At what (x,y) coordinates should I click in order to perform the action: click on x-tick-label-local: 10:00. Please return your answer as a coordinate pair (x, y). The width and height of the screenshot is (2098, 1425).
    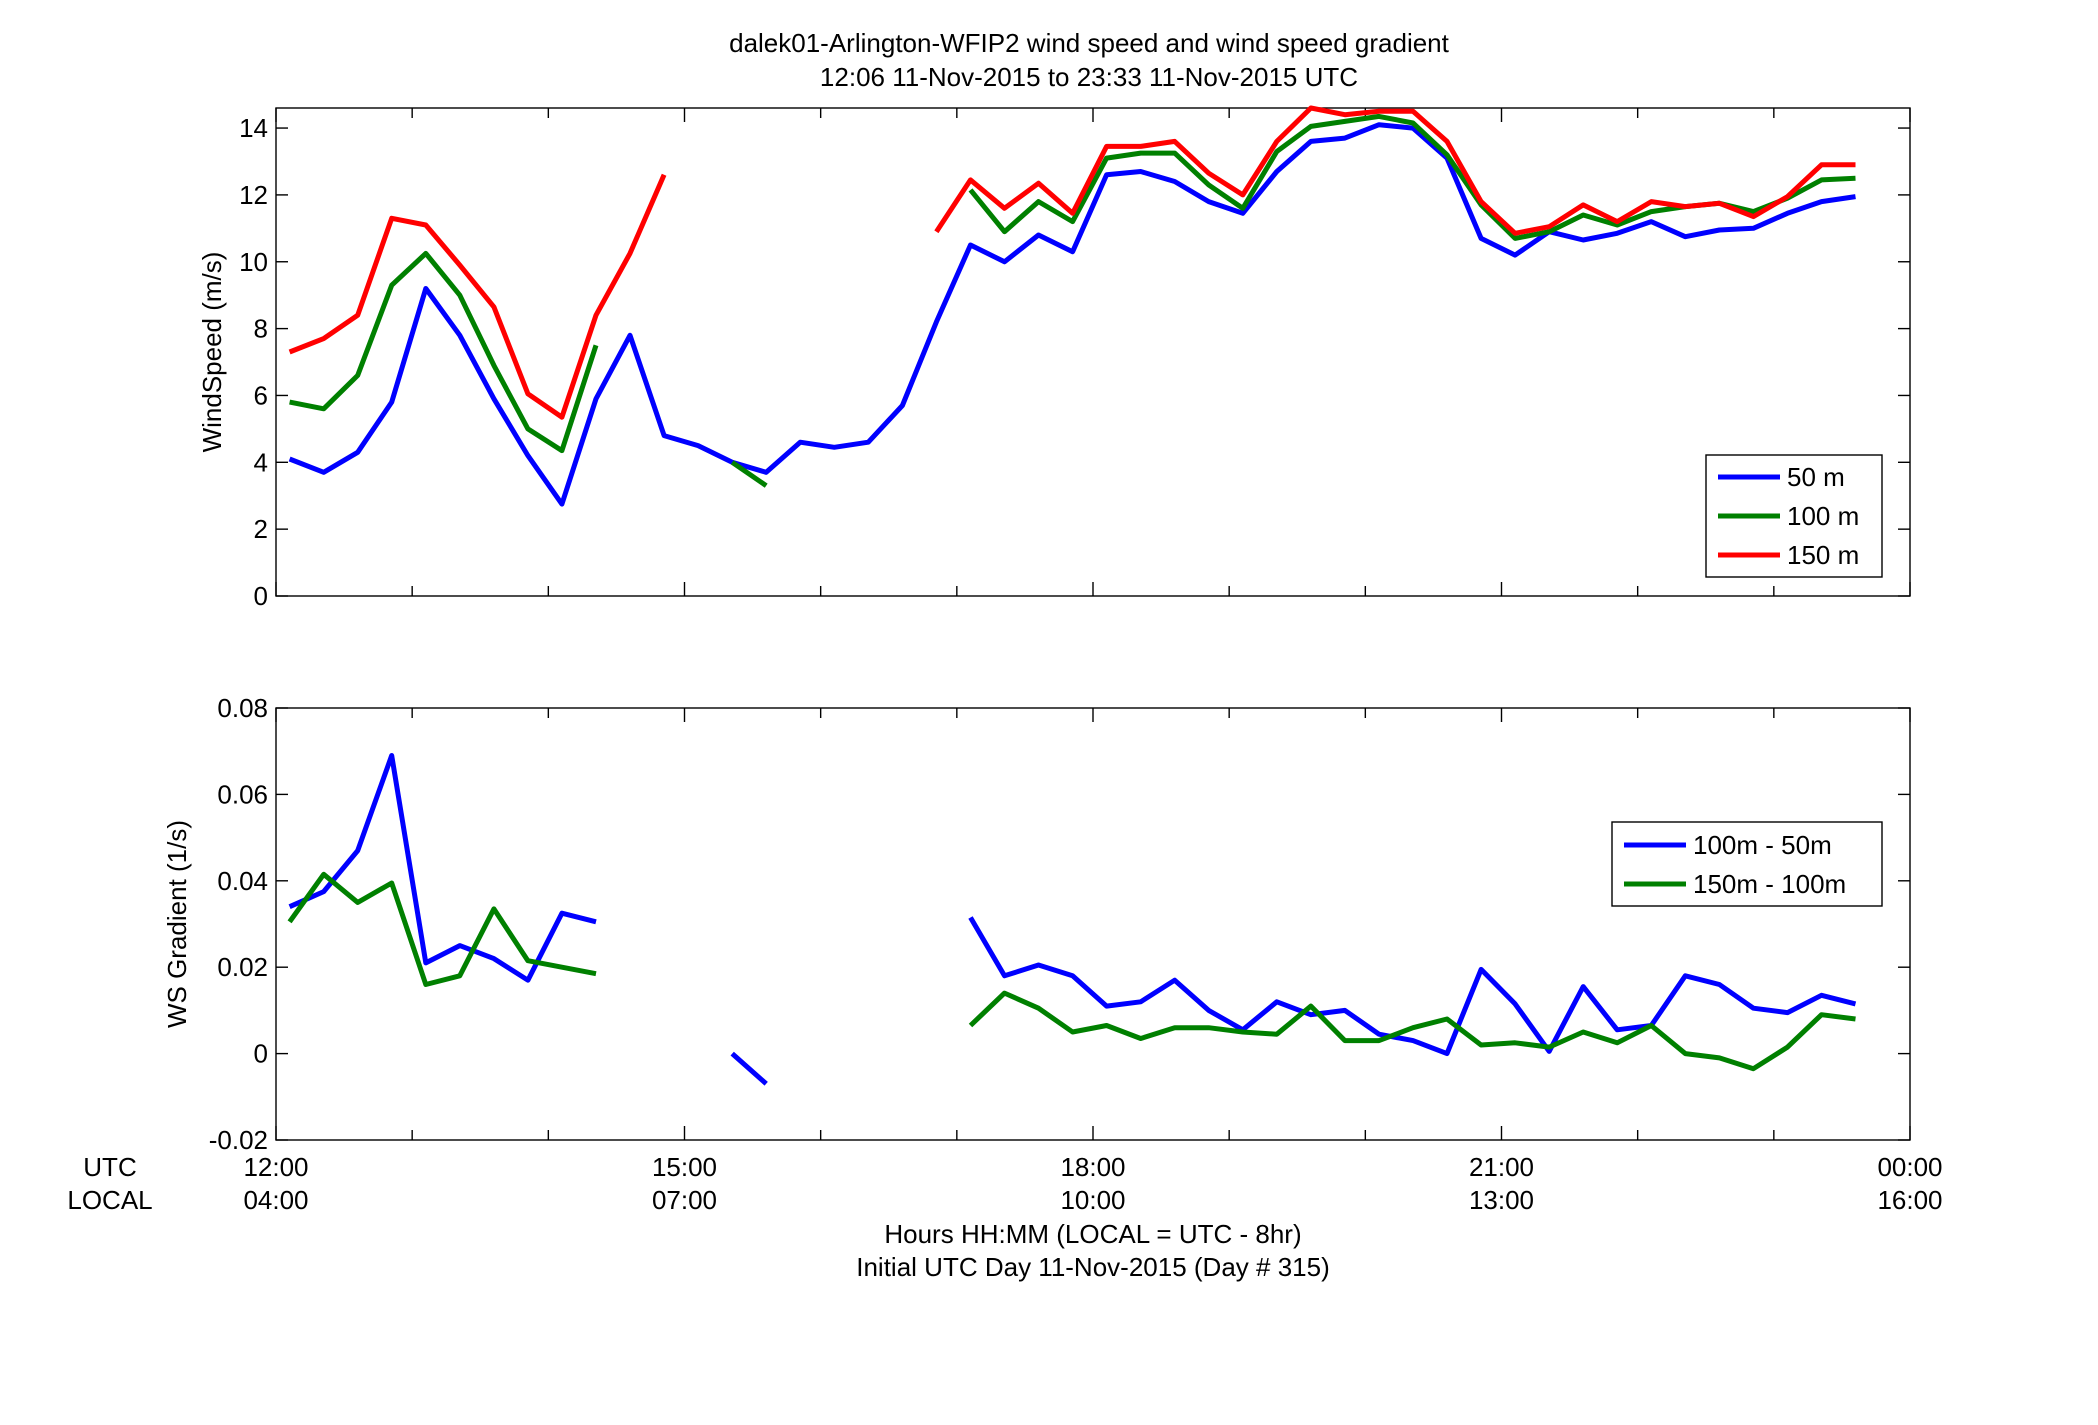
    Looking at the image, I should click on (1092, 1200).